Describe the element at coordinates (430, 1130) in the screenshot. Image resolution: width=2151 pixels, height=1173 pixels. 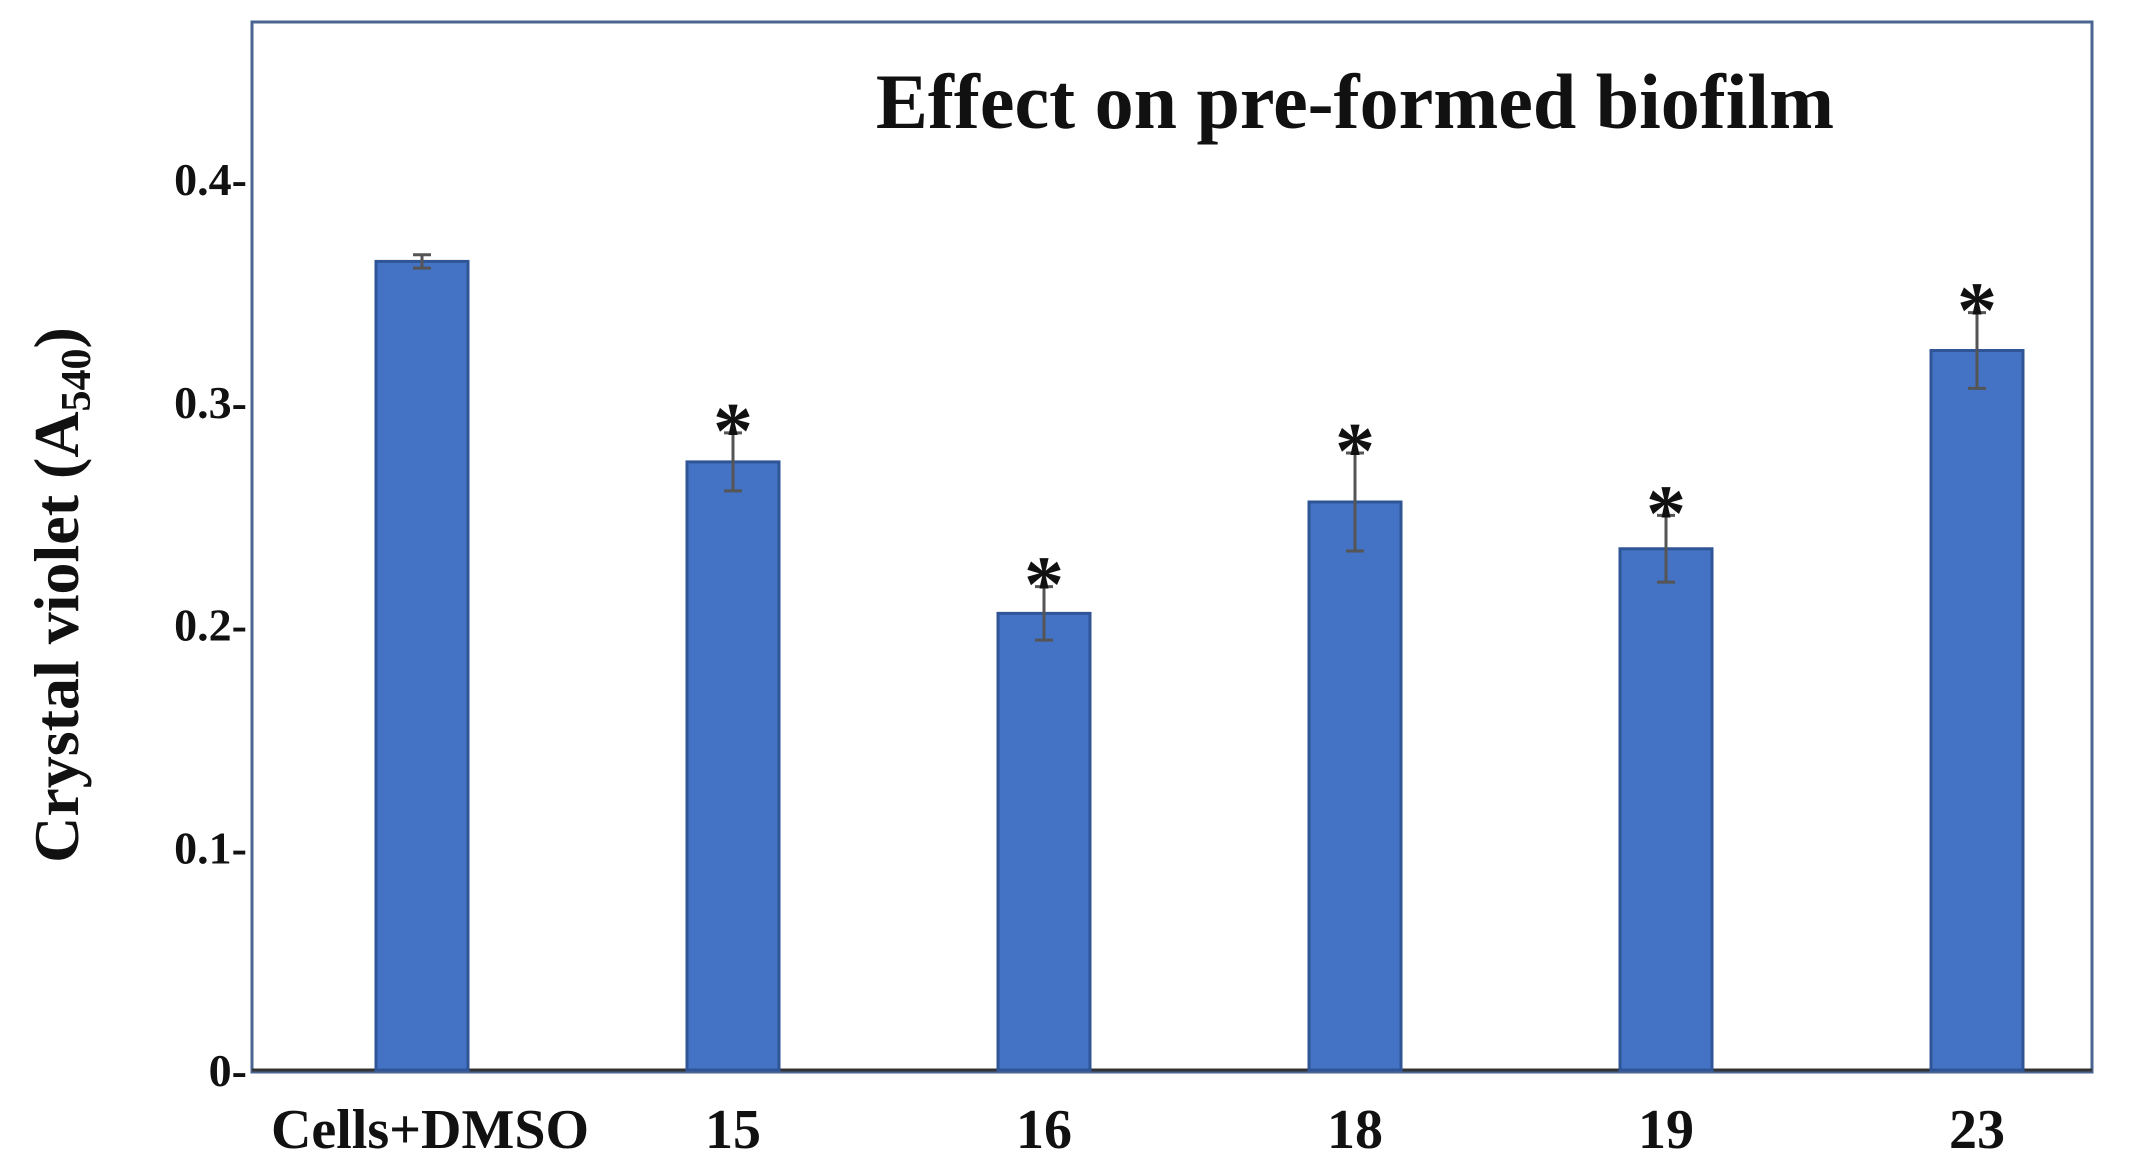
I see `x-tick-label: Cells+DMSO` at that location.